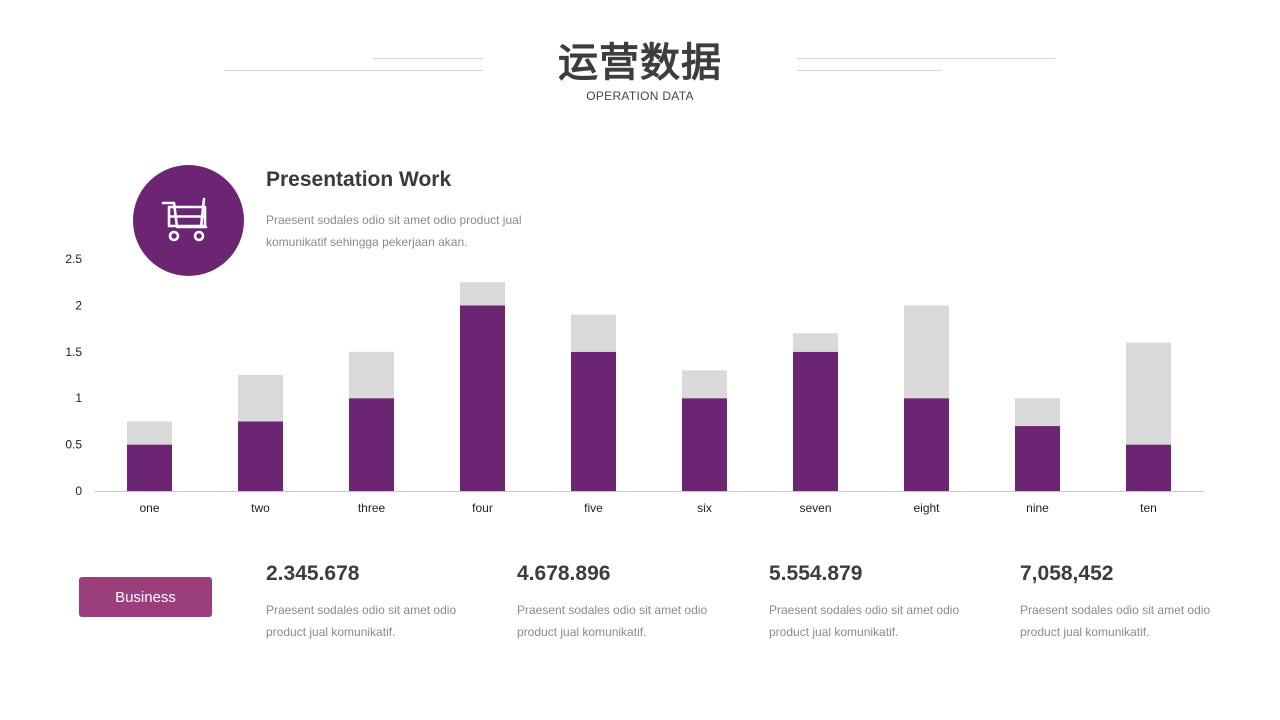 This screenshot has height=720, width=1280. Describe the element at coordinates (869, 70) in the screenshot. I see `header-divider-right-bottom` at that location.